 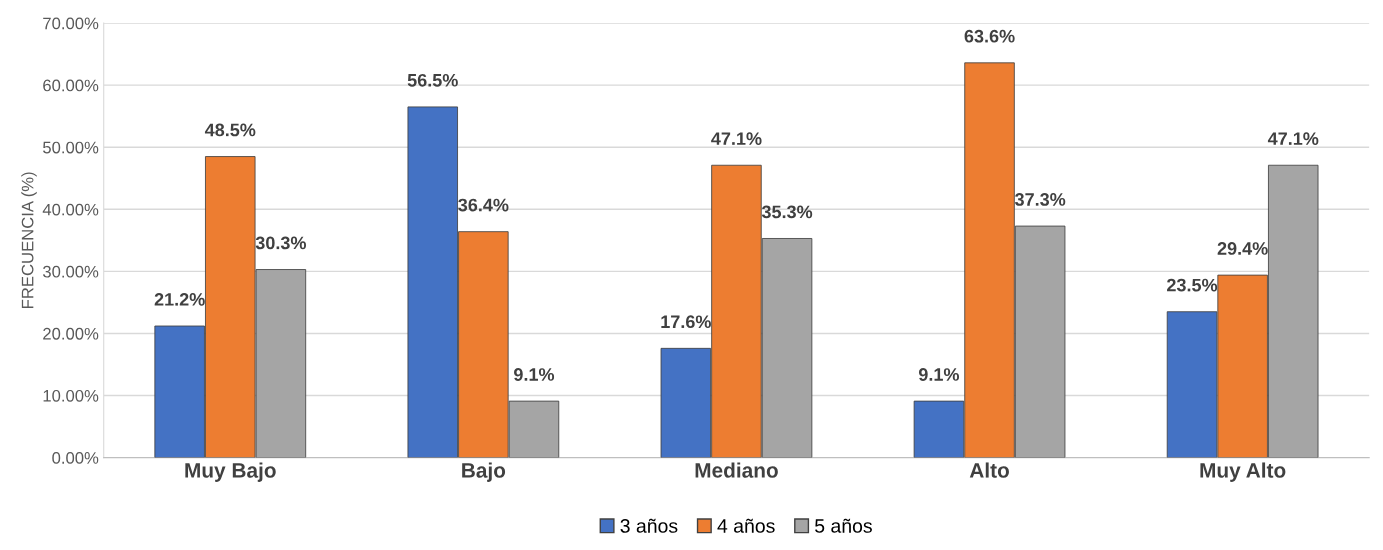 I want to click on y-tick-label: 10.00%, so click(x=71, y=395).